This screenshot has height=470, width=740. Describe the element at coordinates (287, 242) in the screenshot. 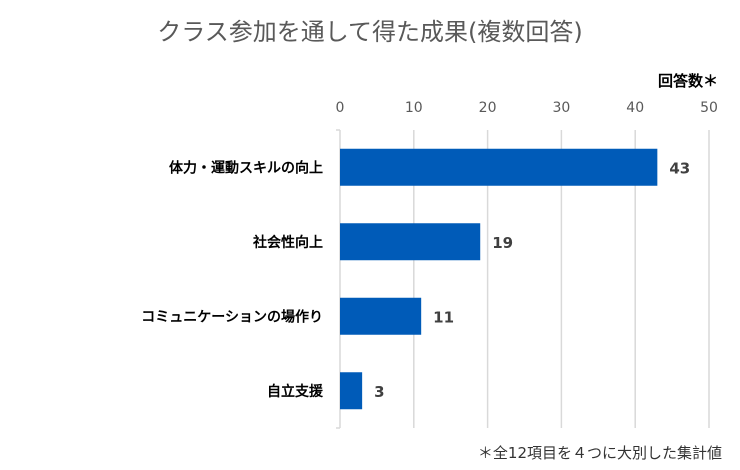

I see `category-label: 社会性向上` at that location.